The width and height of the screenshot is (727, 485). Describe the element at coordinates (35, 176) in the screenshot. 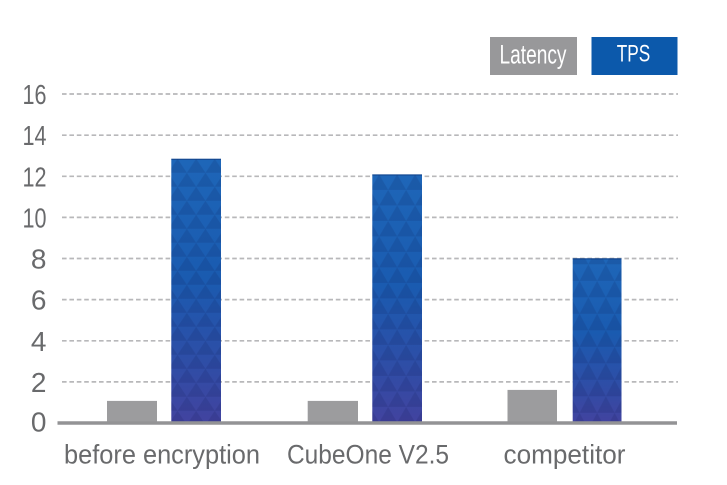

I see `svg-text: 12` at that location.